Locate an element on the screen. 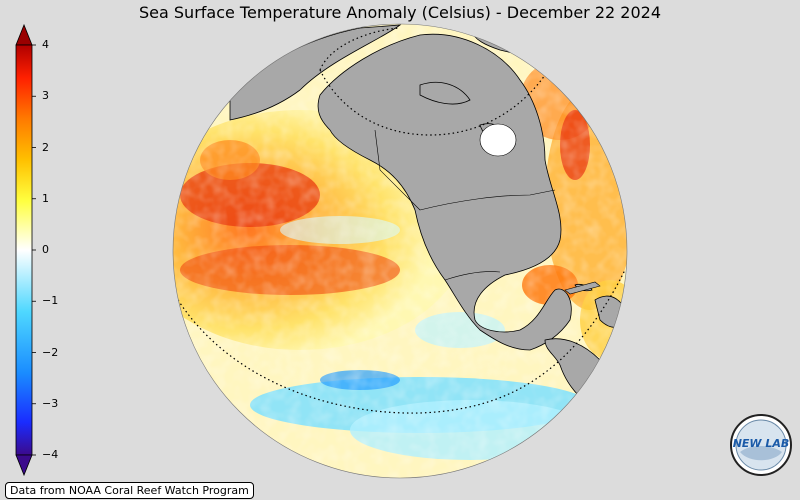 This screenshot has width=800, height=500. colorbar-tick-label: 4 is located at coordinates (45, 44).